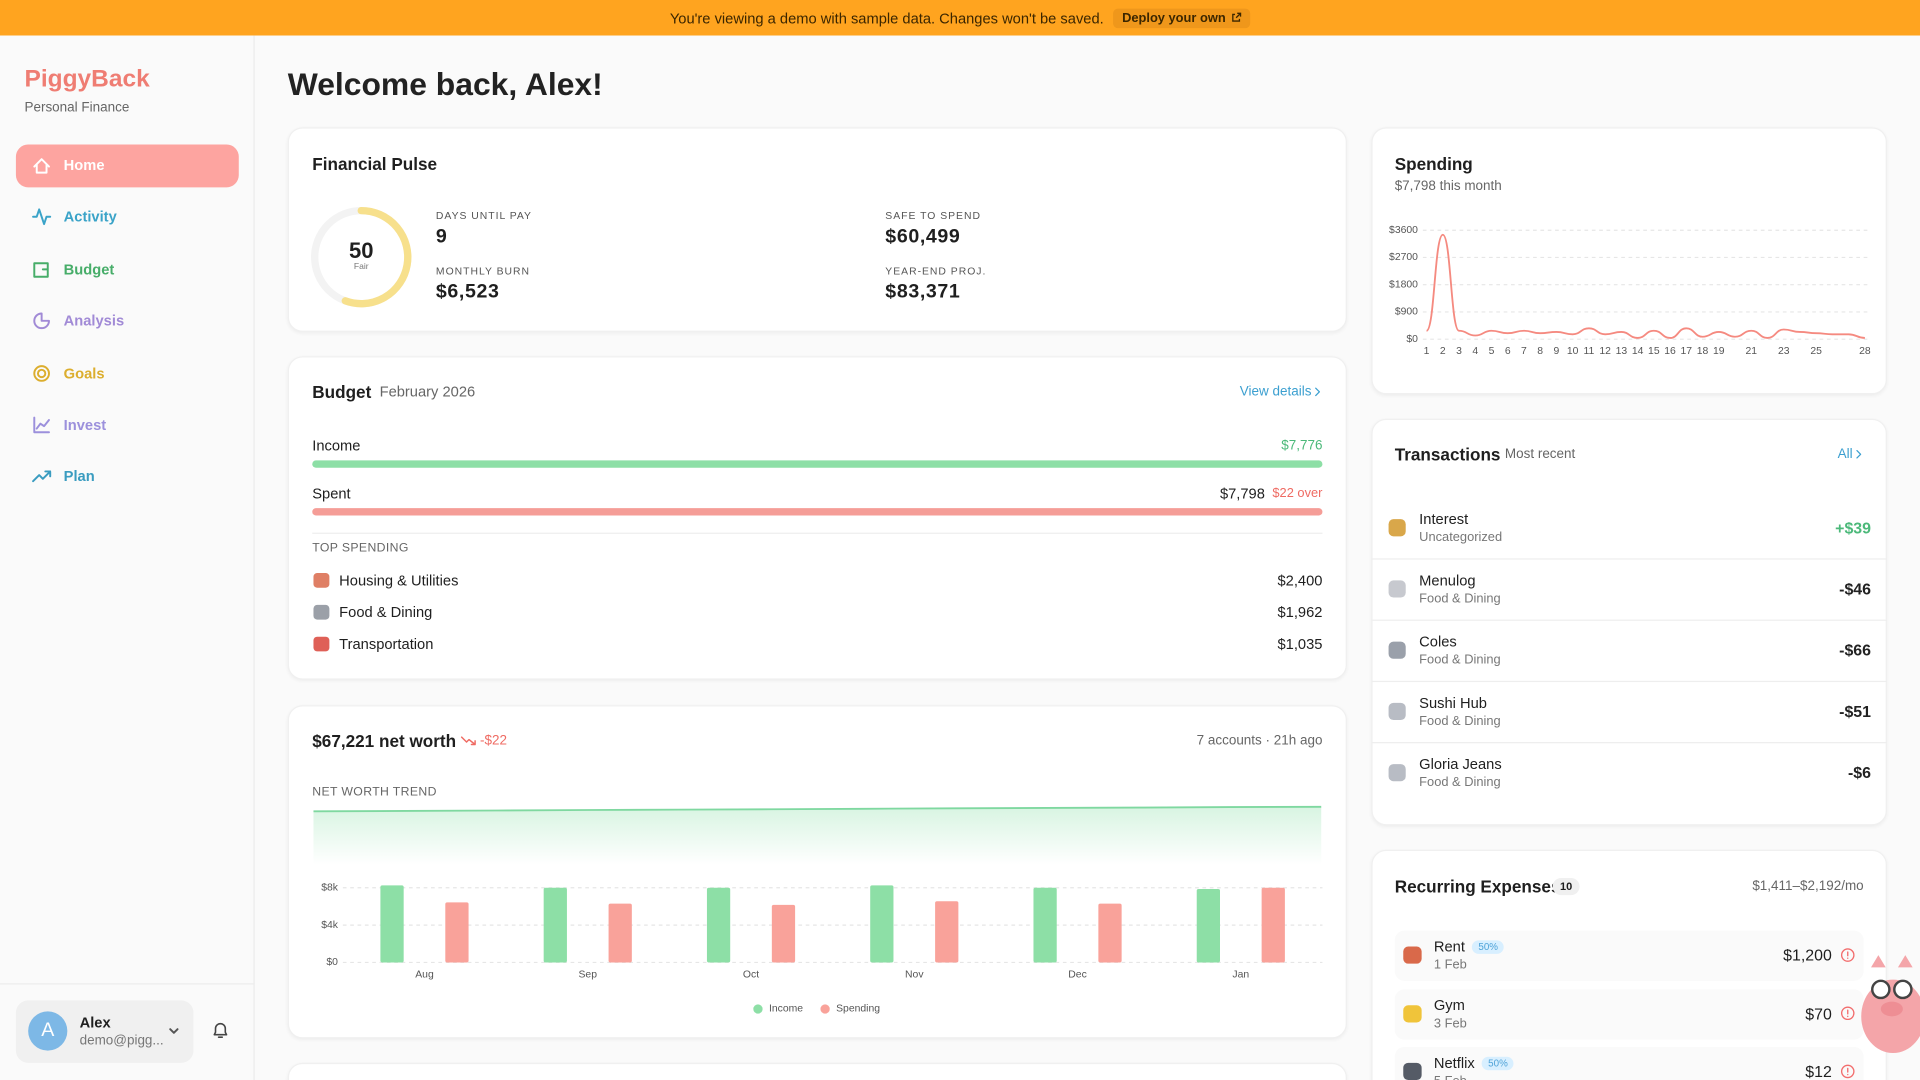 This screenshot has height=1080, width=1920. What do you see at coordinates (483, 215) in the screenshot?
I see `metric-label: DAYS UNTIL PAY` at bounding box center [483, 215].